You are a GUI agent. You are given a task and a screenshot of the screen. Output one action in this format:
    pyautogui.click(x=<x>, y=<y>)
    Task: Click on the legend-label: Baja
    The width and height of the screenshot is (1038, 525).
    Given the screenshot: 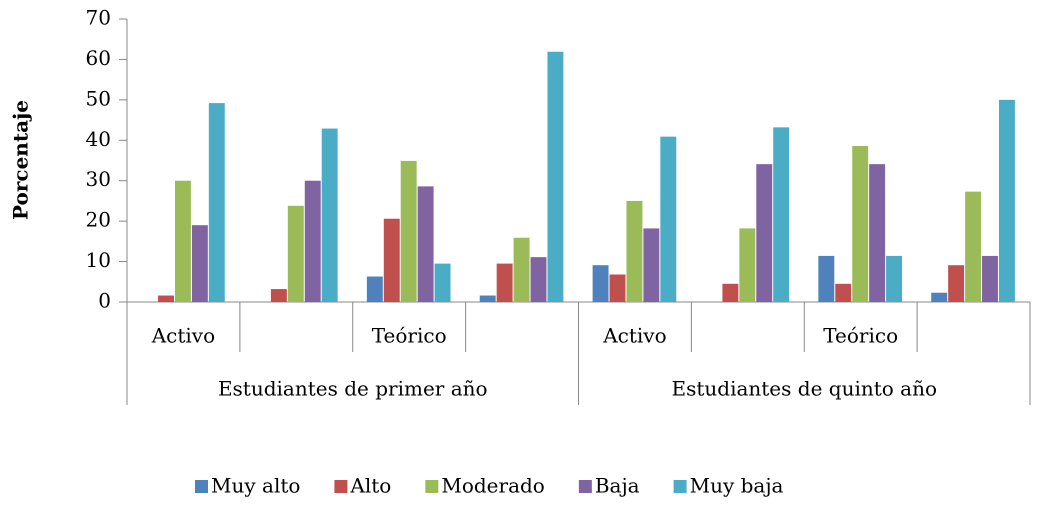 What is the action you would take?
    pyautogui.click(x=617, y=486)
    